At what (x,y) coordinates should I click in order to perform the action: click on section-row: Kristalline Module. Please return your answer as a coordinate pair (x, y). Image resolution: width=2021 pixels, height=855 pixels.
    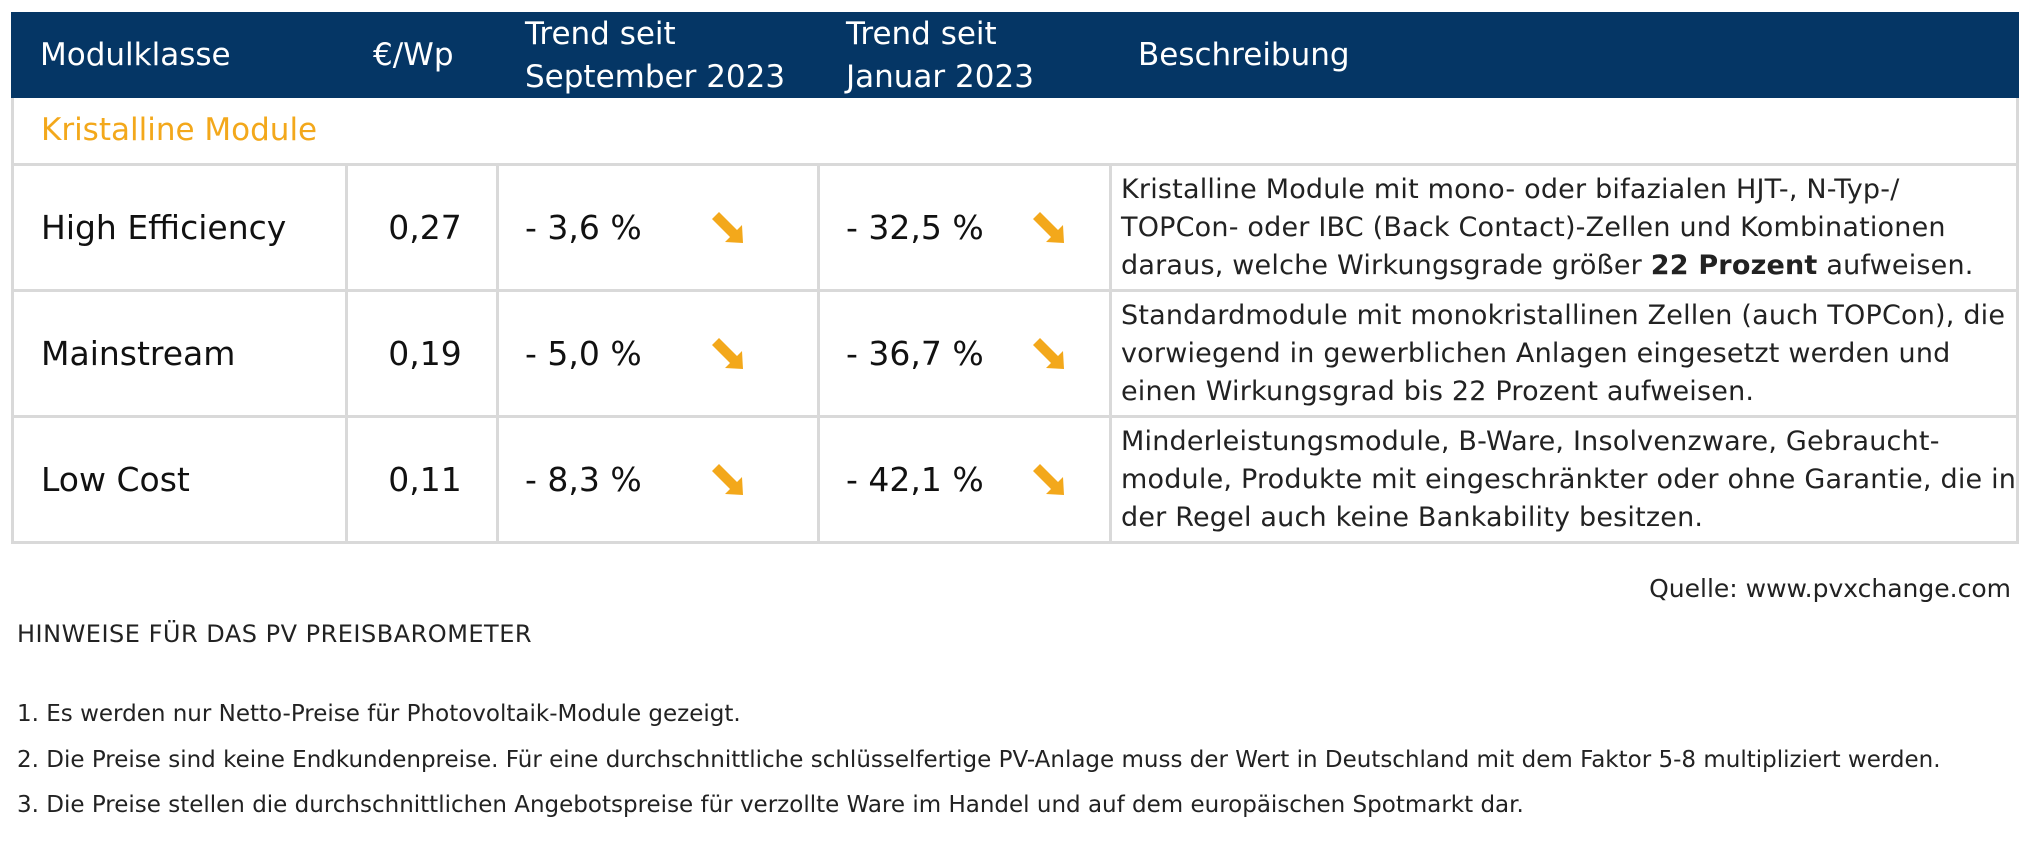
    Looking at the image, I should click on (1015, 132).